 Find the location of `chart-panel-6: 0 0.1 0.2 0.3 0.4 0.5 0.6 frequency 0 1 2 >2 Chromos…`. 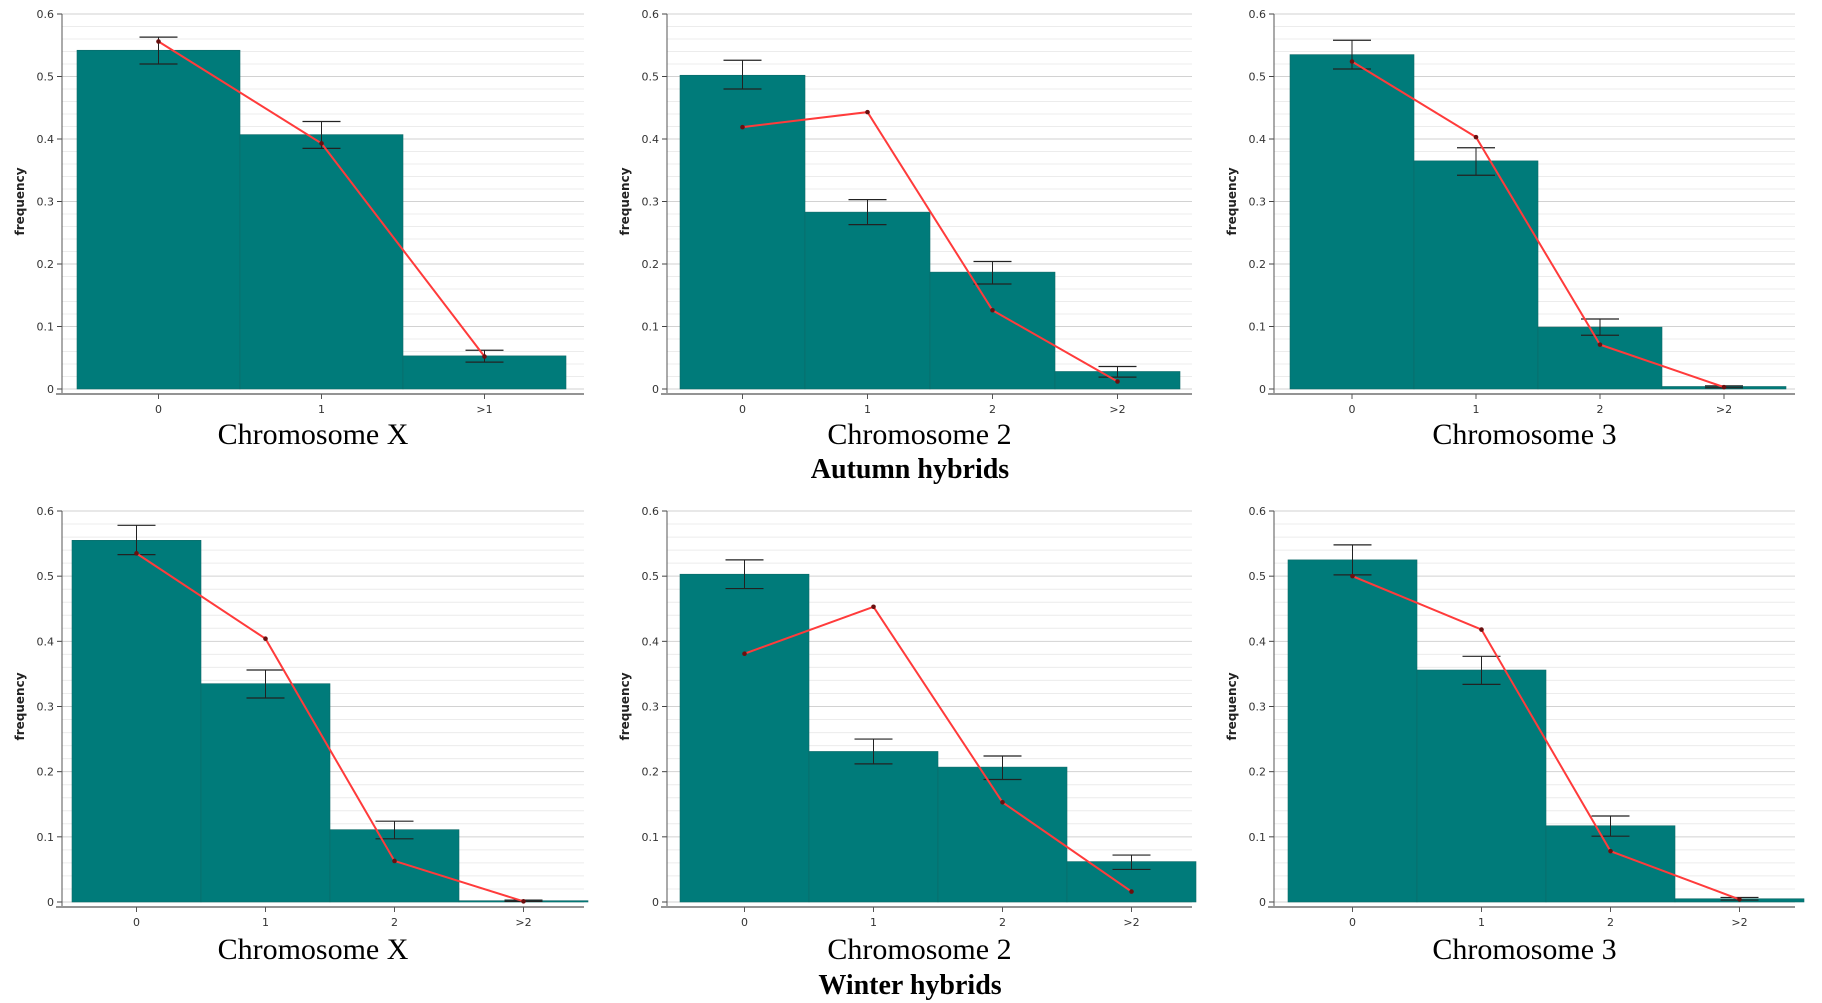

chart-panel-6: 0 0.1 0.2 0.3 0.4 0.5 0.6 frequency 0 1 2 >2 Chromos… is located at coordinates (1515, 735).